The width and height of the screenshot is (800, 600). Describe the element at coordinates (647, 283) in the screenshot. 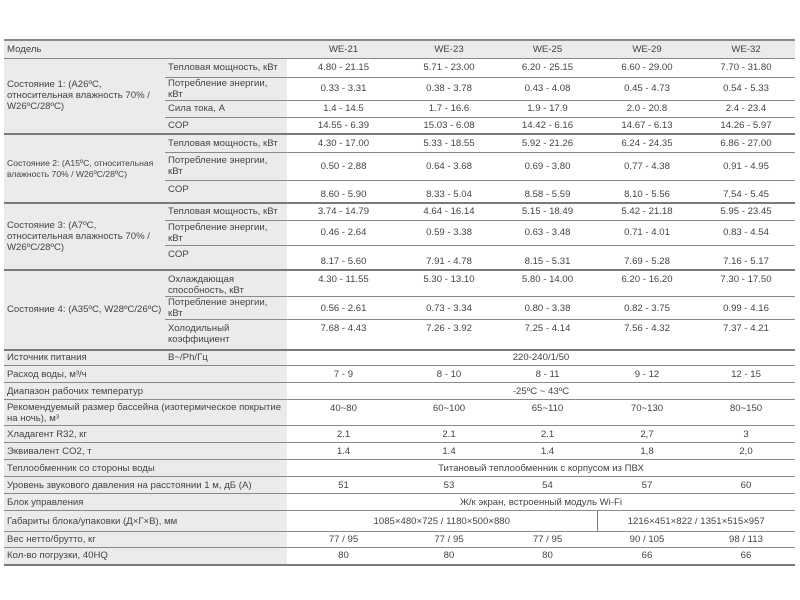

I see `value-cell: 6.20 - 16.20` at that location.